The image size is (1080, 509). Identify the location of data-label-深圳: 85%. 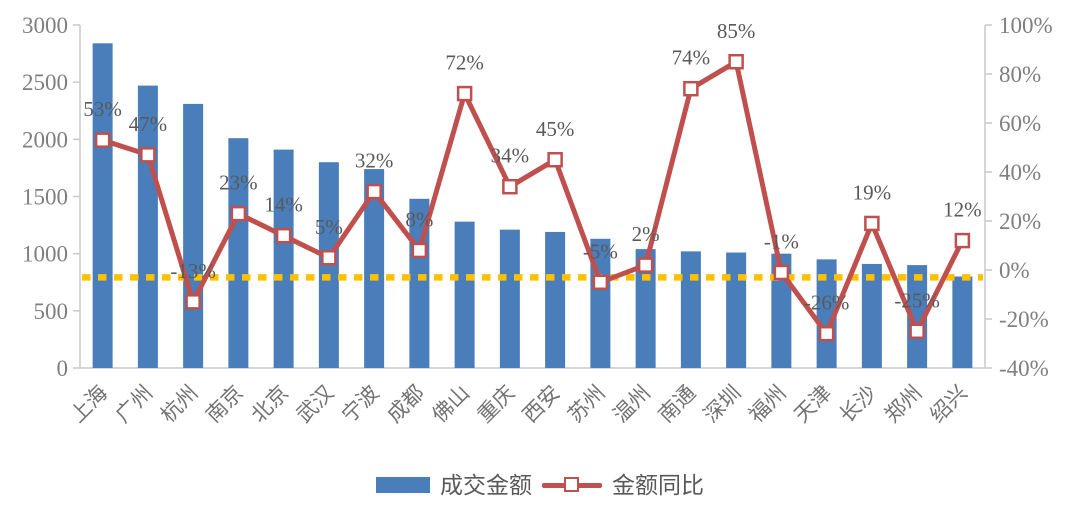
(736, 31).